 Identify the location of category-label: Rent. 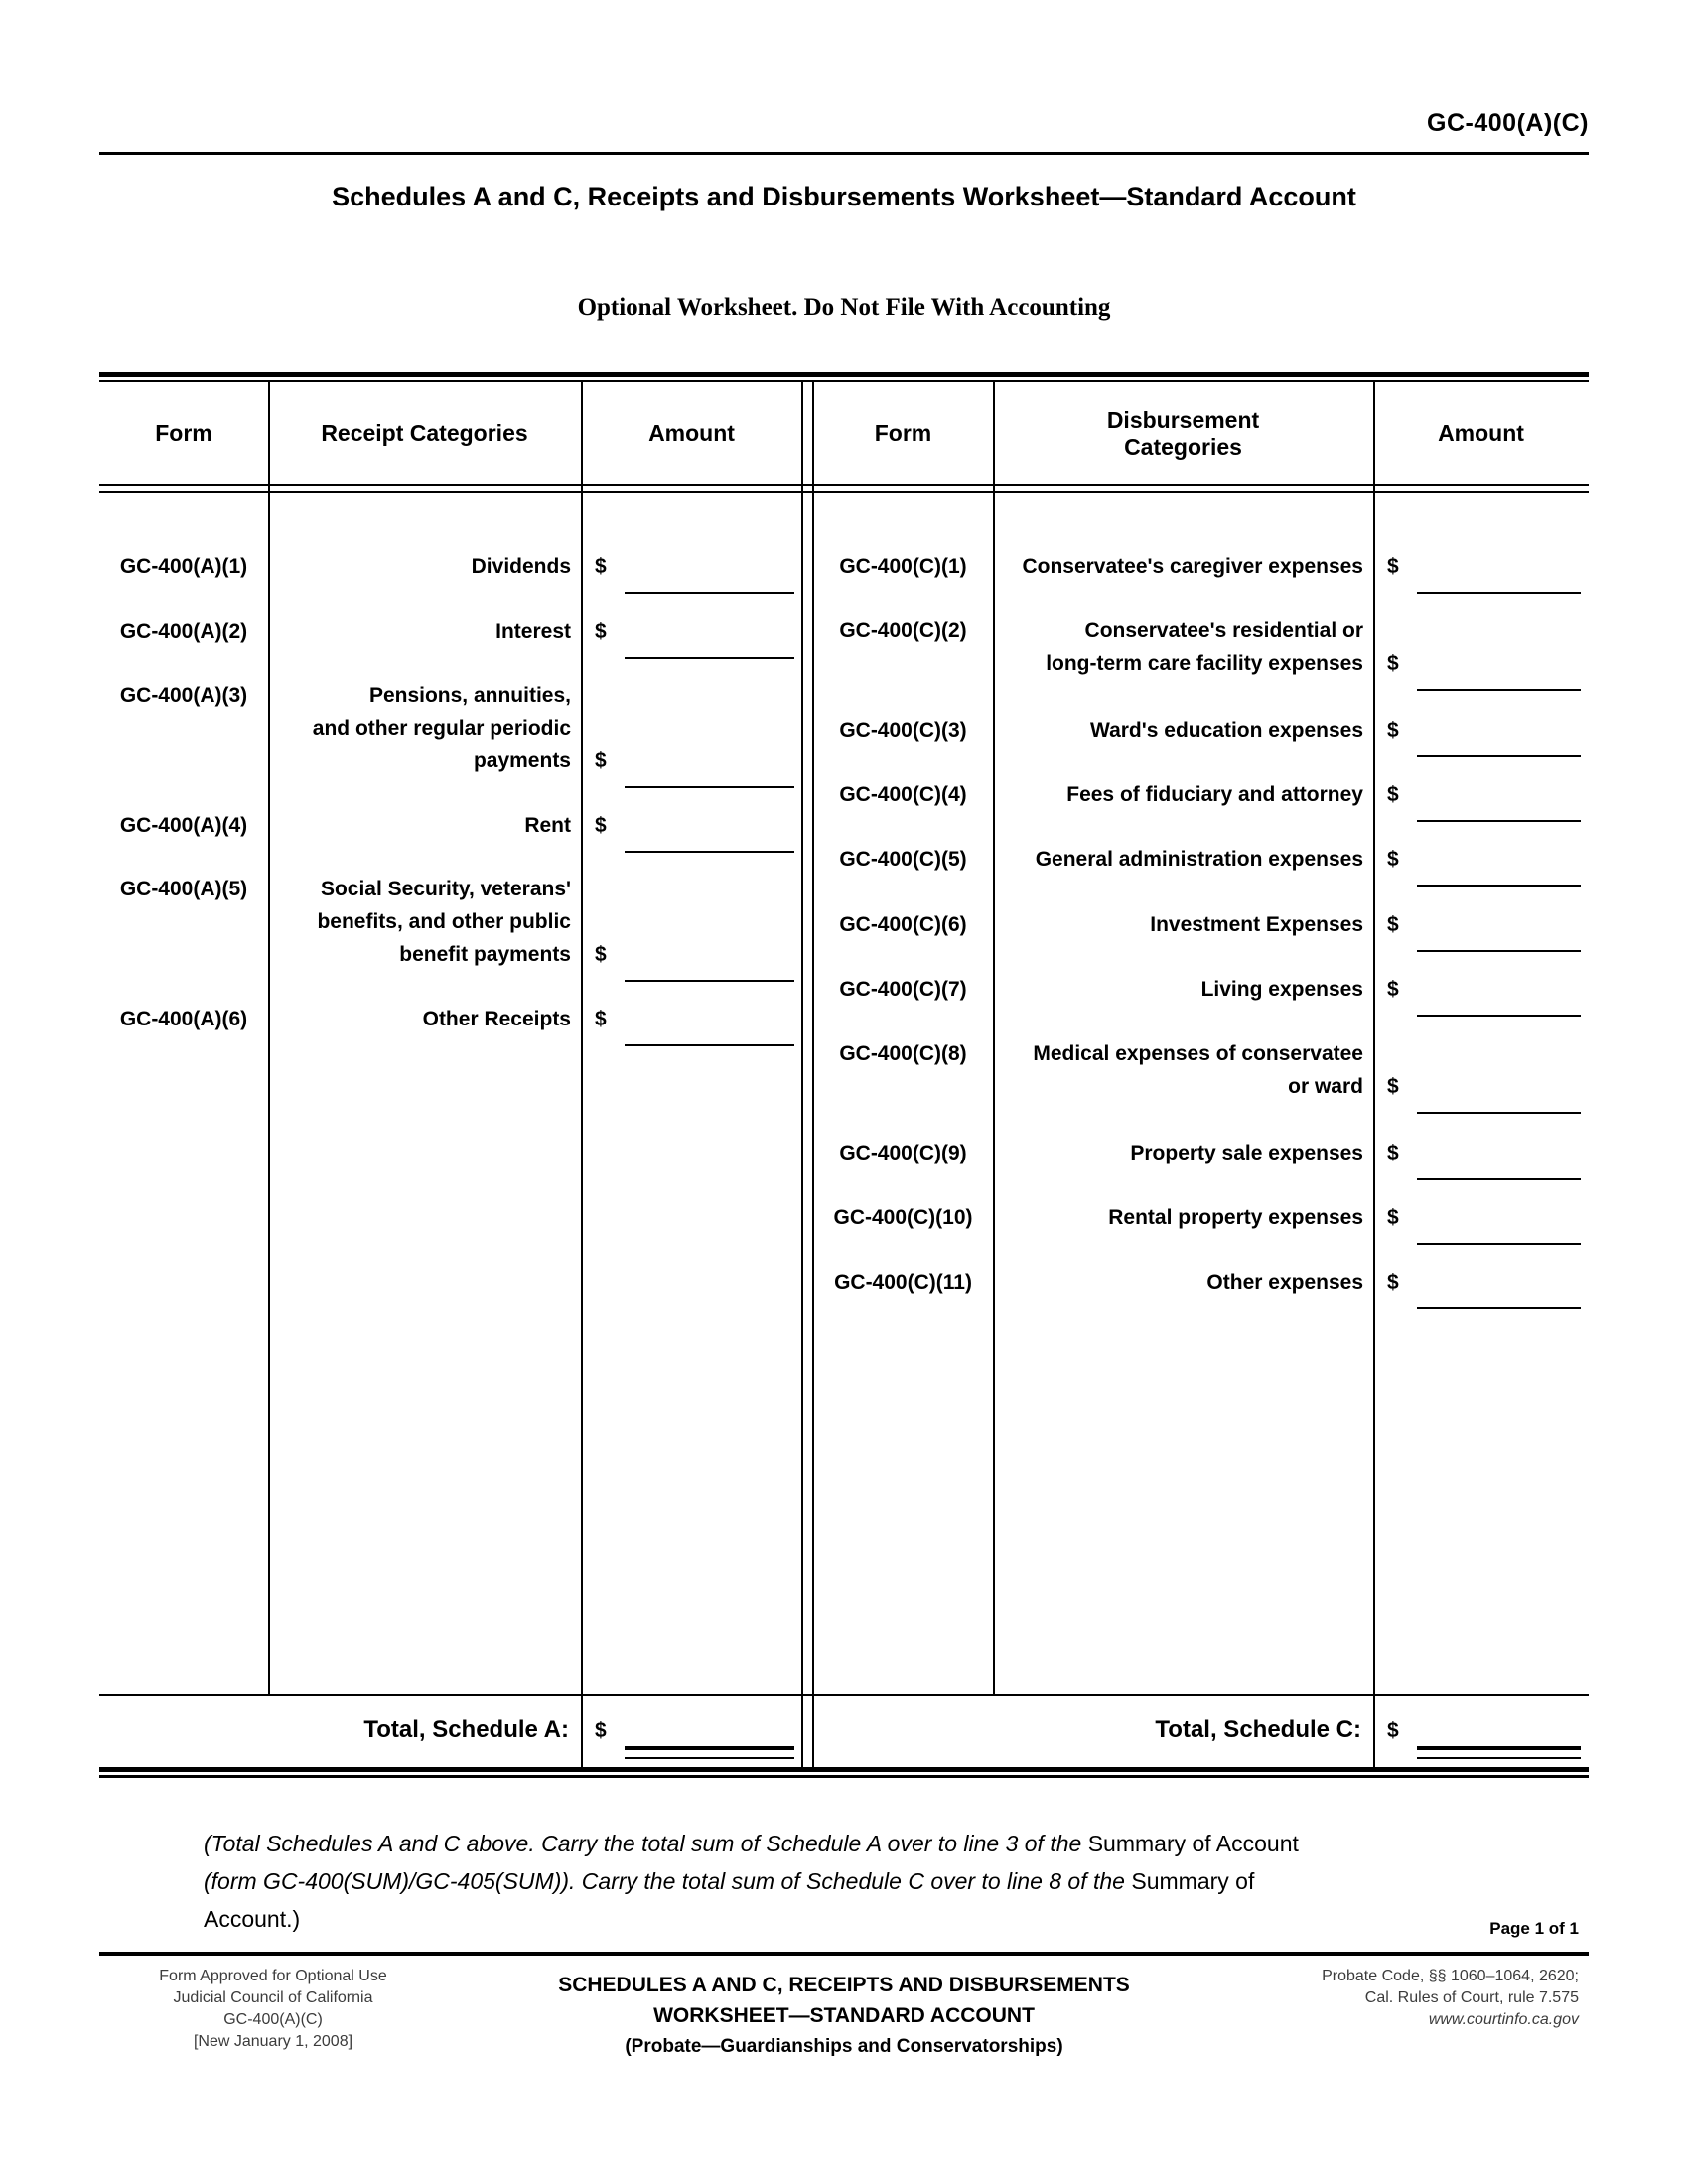
(547, 825).